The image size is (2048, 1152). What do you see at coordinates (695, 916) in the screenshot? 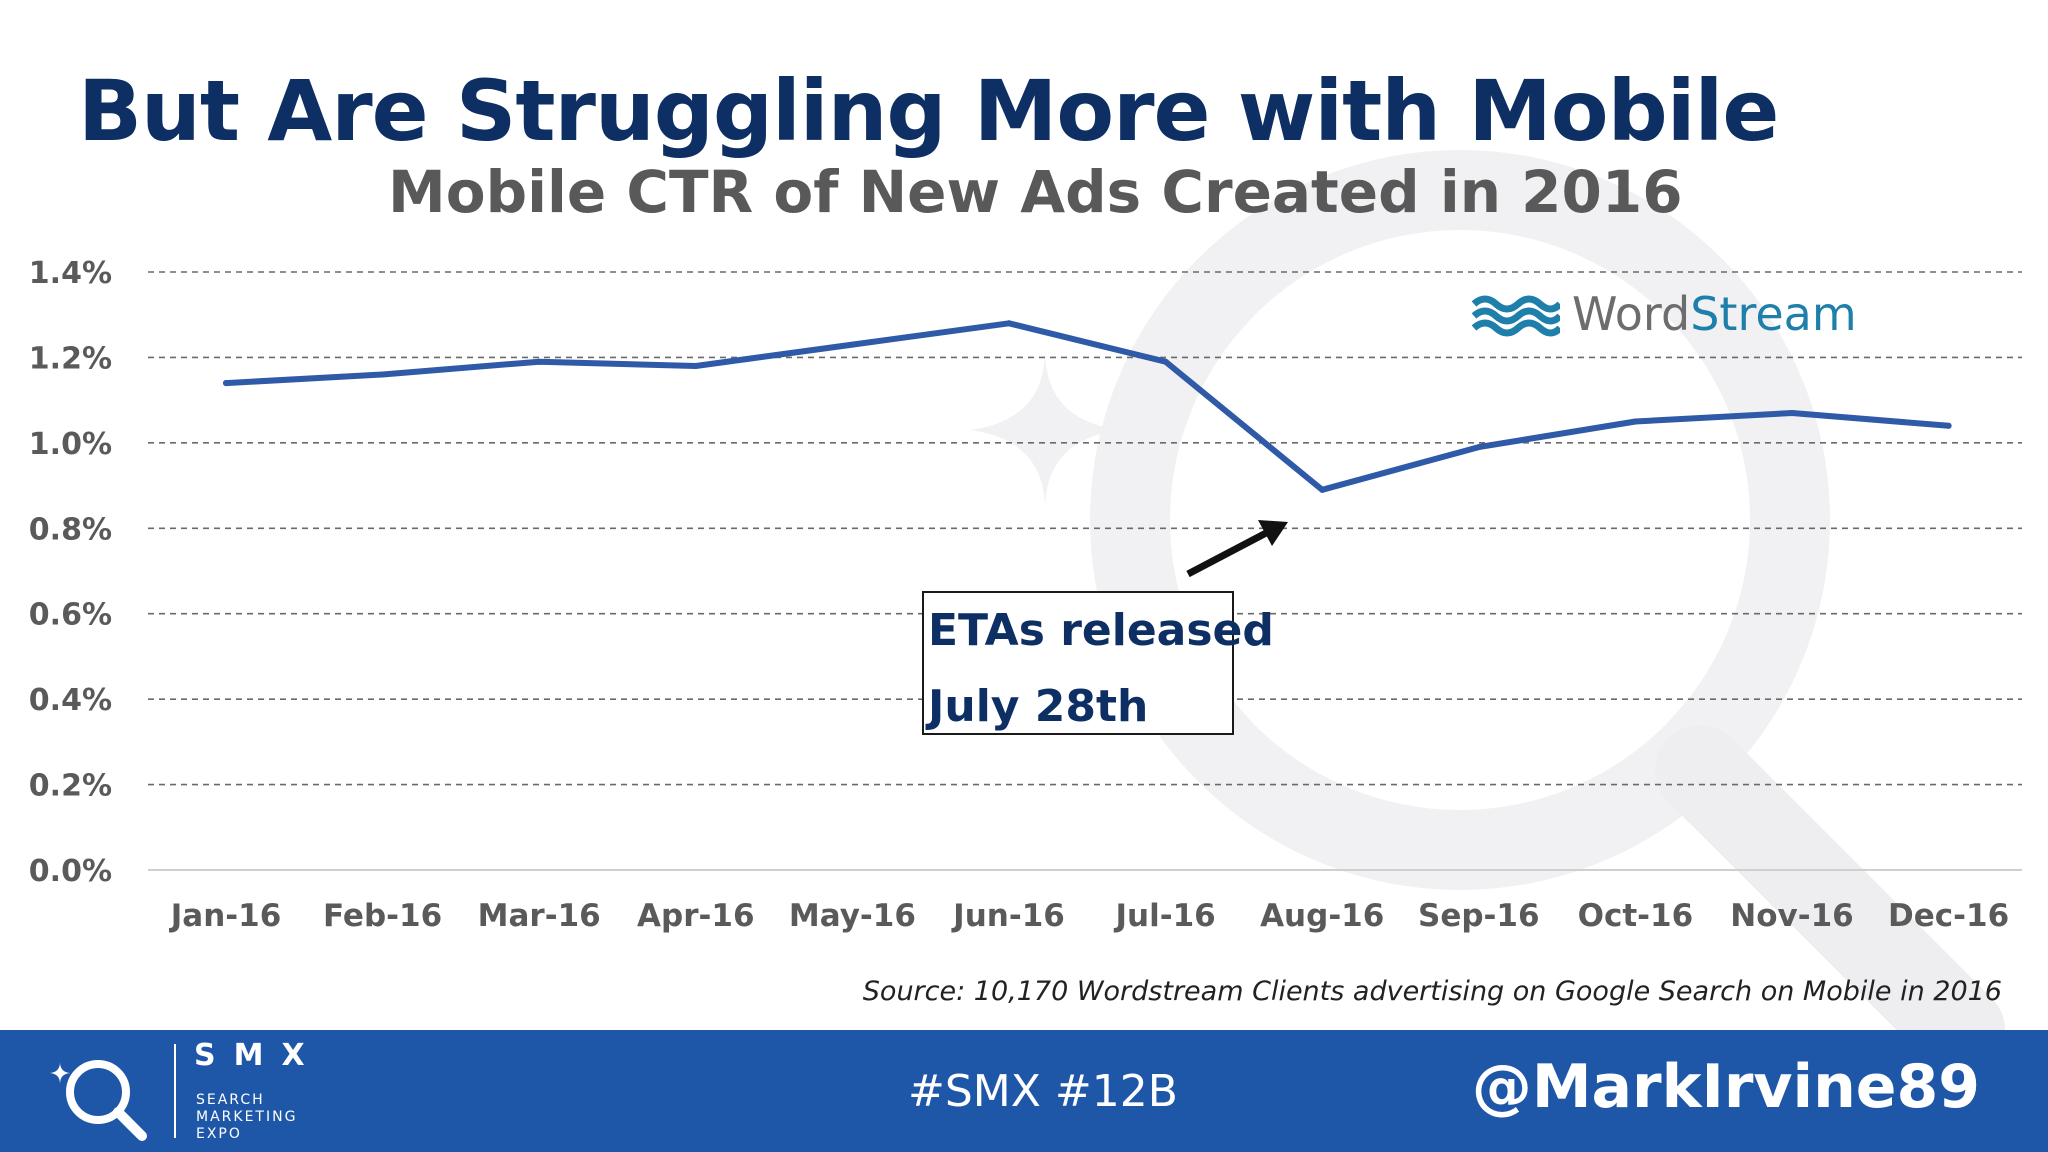
I see `x-tick-label: Apr-16` at bounding box center [695, 916].